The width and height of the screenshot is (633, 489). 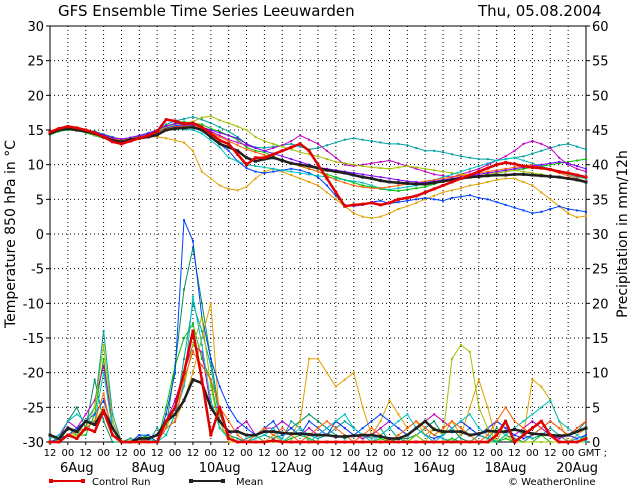 I want to click on left-tick-label-6: 0, so click(x=40, y=235).